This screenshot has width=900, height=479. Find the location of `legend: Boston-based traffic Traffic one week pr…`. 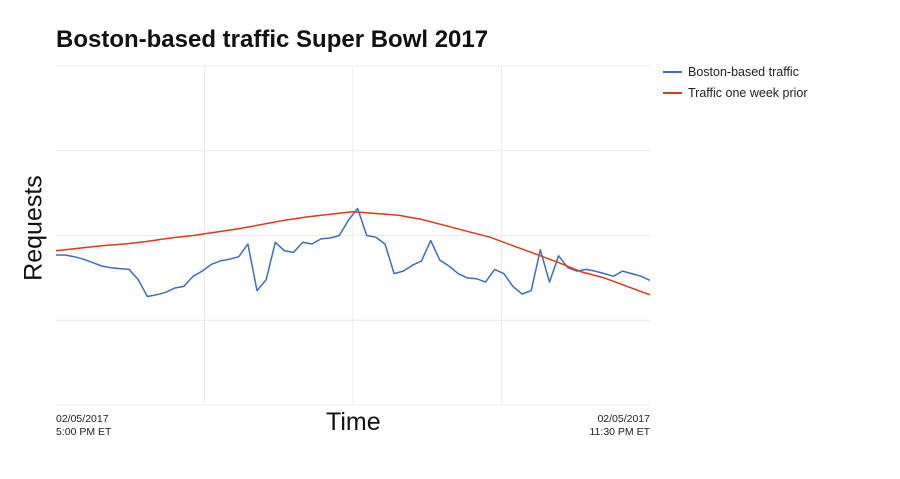

legend: Boston-based traffic Traffic one week pr… is located at coordinates (735, 83).